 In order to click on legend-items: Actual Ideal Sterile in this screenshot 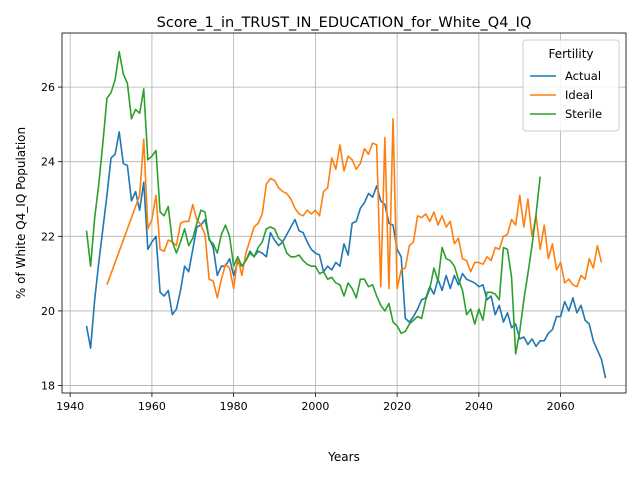, I will do `click(566, 95)`.